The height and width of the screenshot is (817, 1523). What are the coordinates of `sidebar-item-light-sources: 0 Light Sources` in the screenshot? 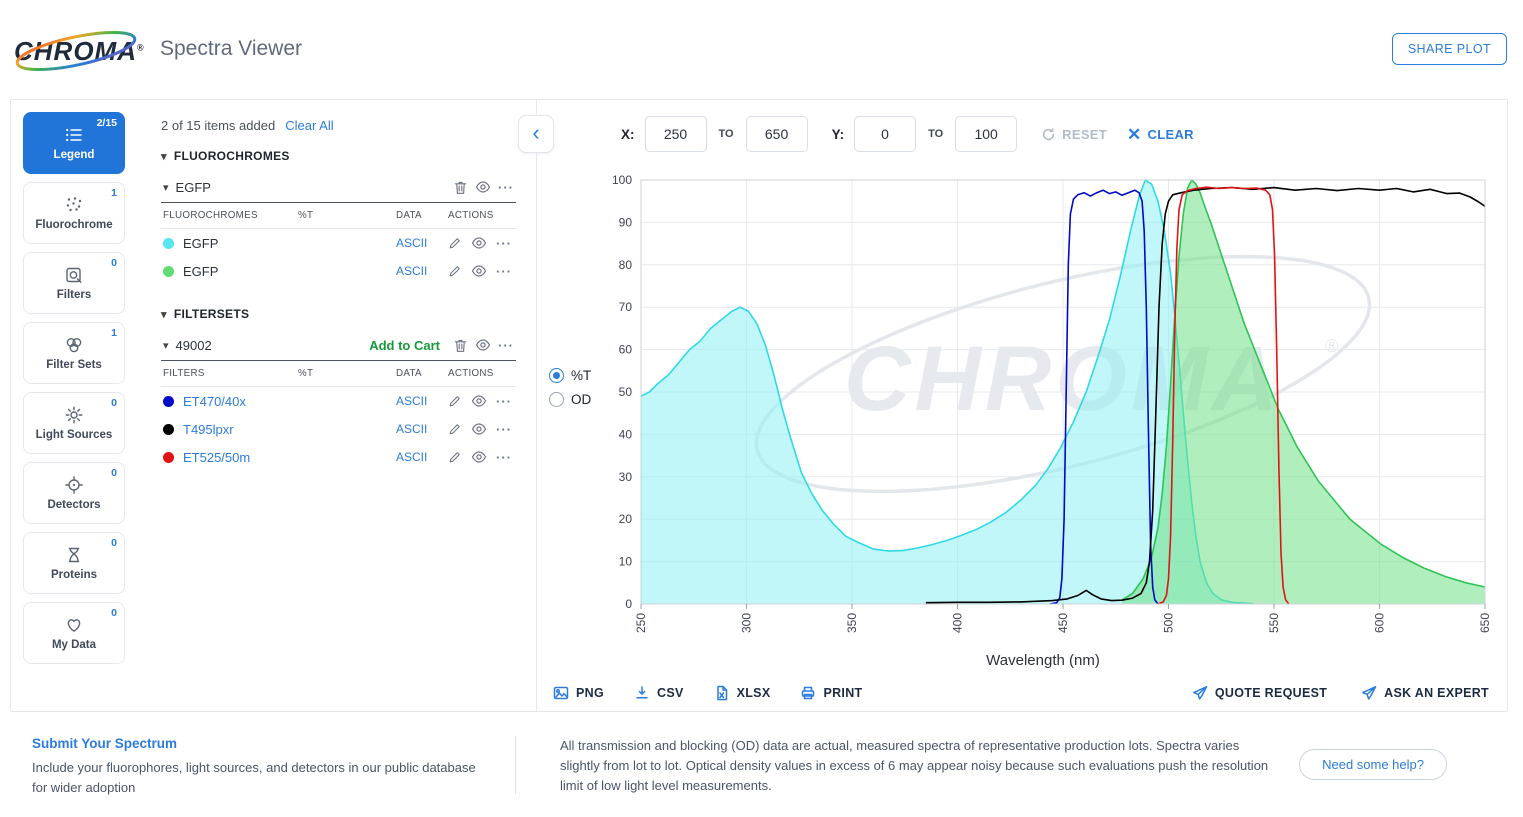 It's located at (74, 423).